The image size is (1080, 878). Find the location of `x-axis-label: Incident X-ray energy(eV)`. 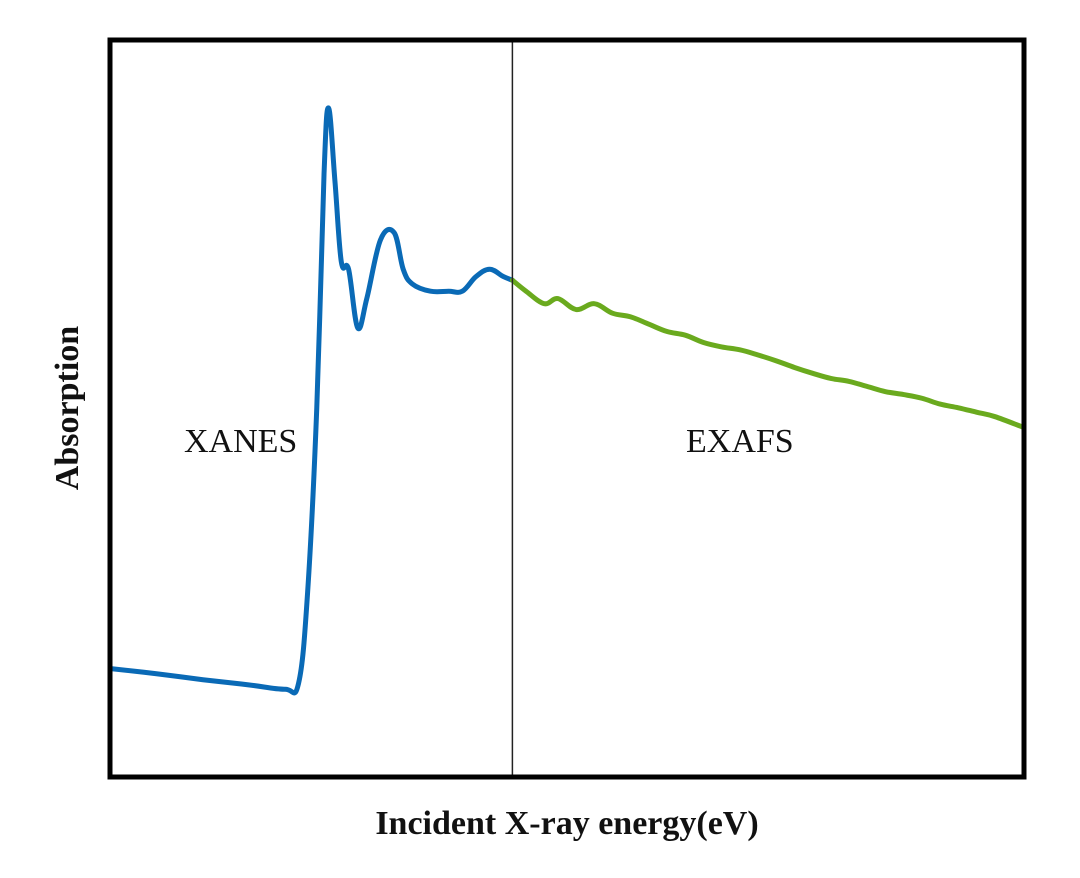

x-axis-label: Incident X-ray energy(eV) is located at coordinates (567, 823).